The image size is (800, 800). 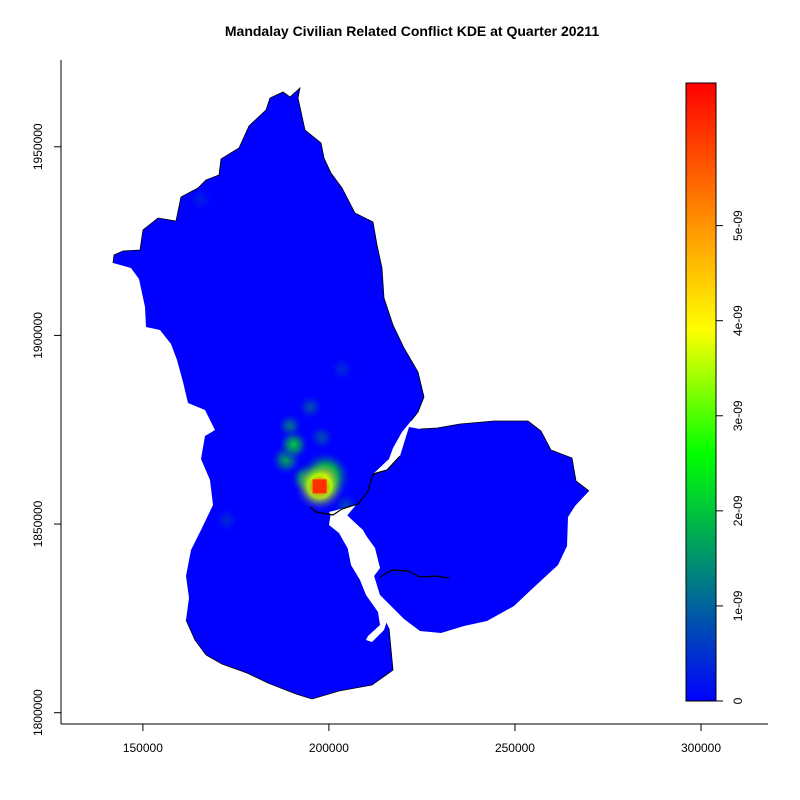 What do you see at coordinates (504, 456) in the screenshot?
I see `region-boundary-east` at bounding box center [504, 456].